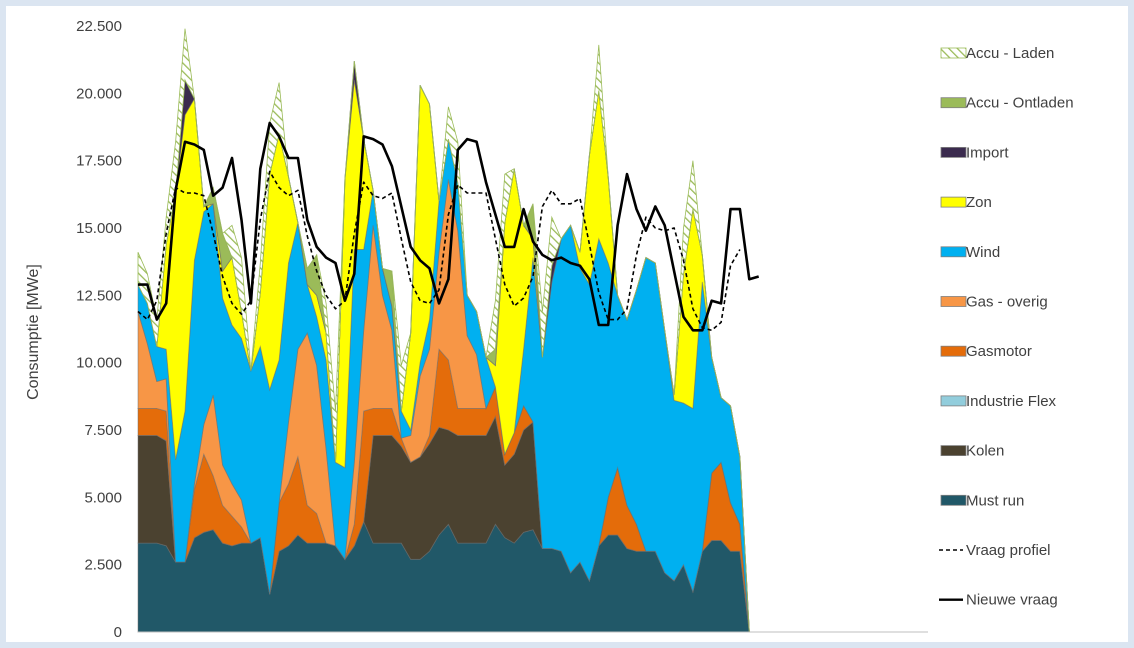  I want to click on legend-item-zon: Zon, so click(966, 202).